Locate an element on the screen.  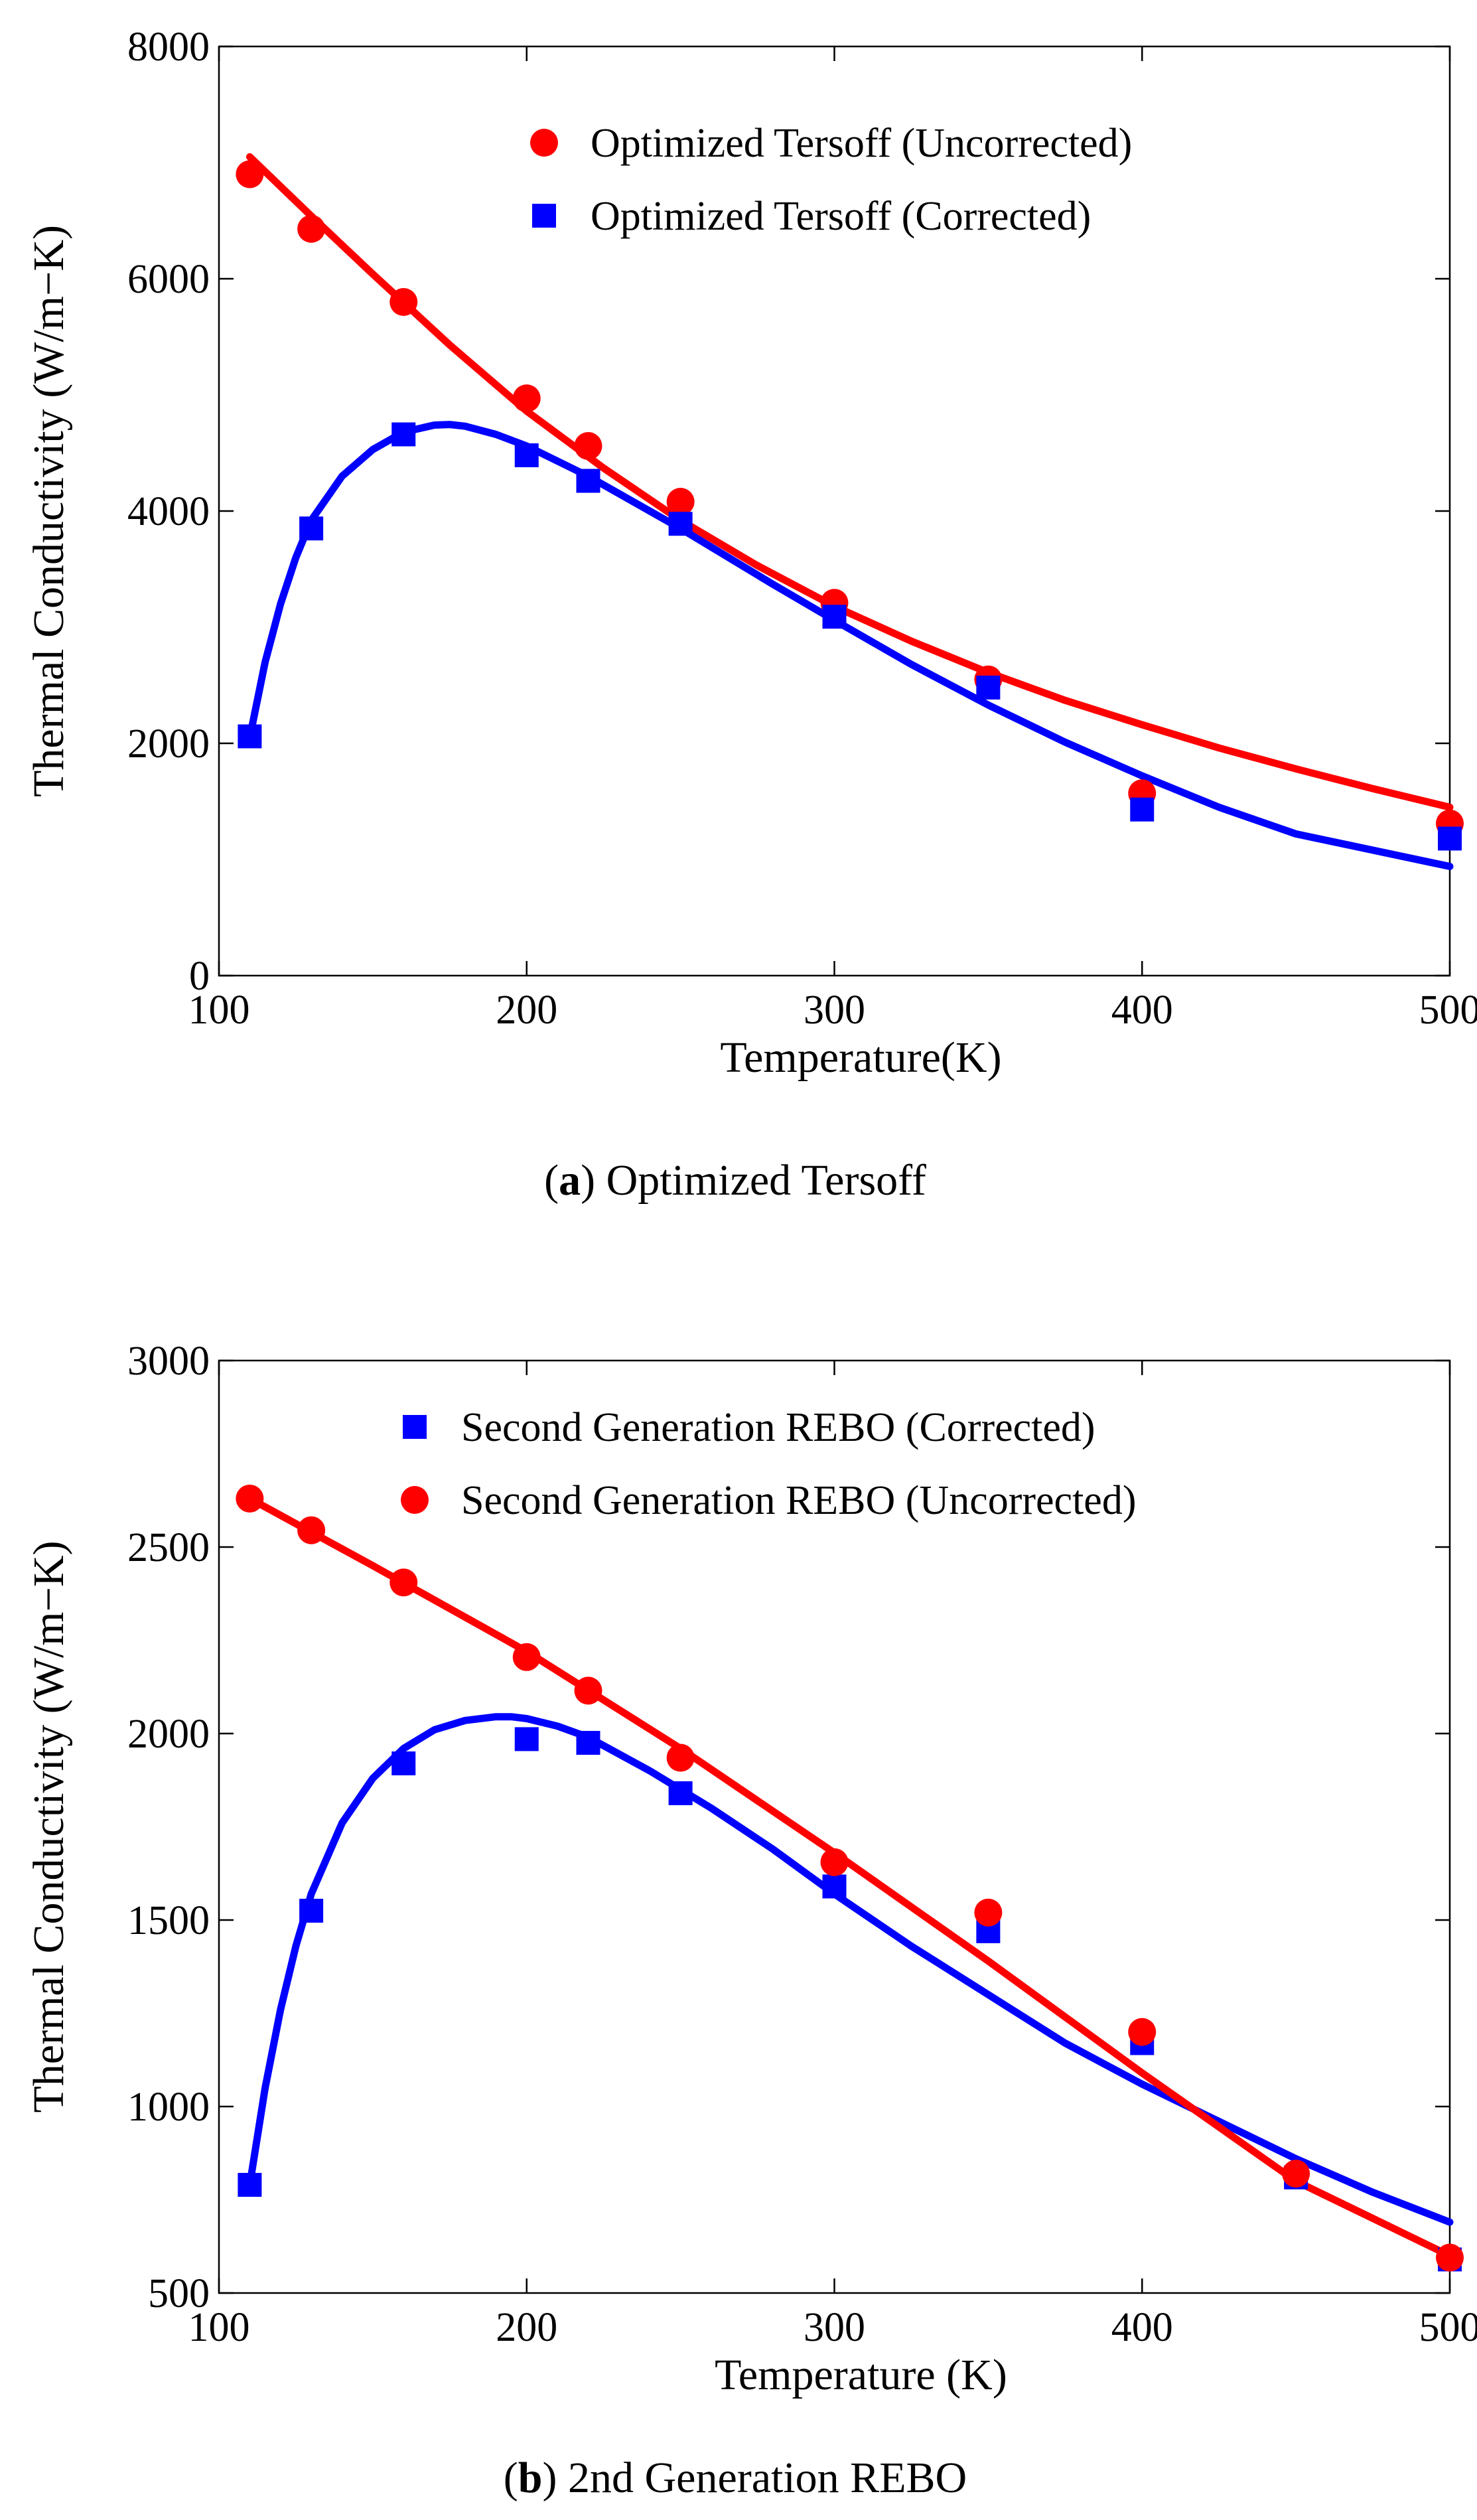
caption-a-letter: a is located at coordinates (570, 1180).